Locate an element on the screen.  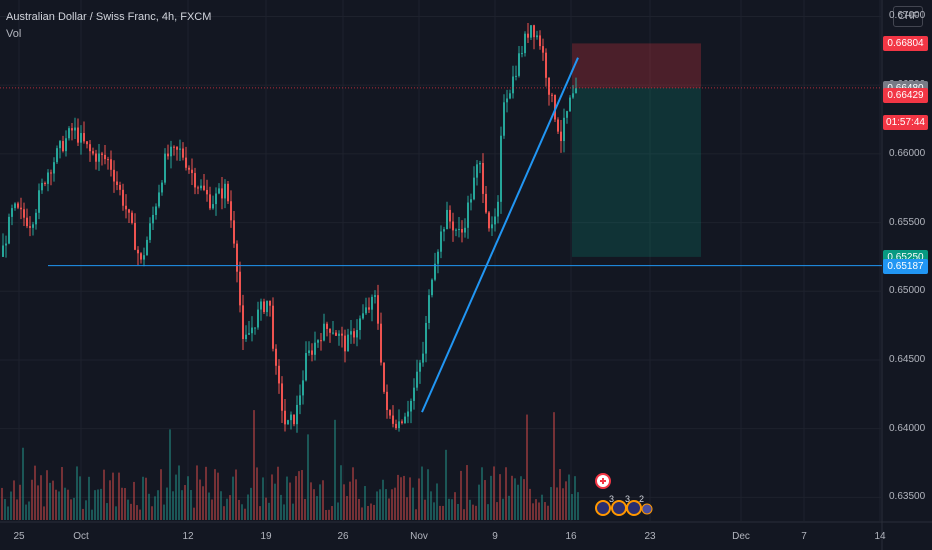
y-tick-label: 0.64000 is located at coordinates (907, 428).